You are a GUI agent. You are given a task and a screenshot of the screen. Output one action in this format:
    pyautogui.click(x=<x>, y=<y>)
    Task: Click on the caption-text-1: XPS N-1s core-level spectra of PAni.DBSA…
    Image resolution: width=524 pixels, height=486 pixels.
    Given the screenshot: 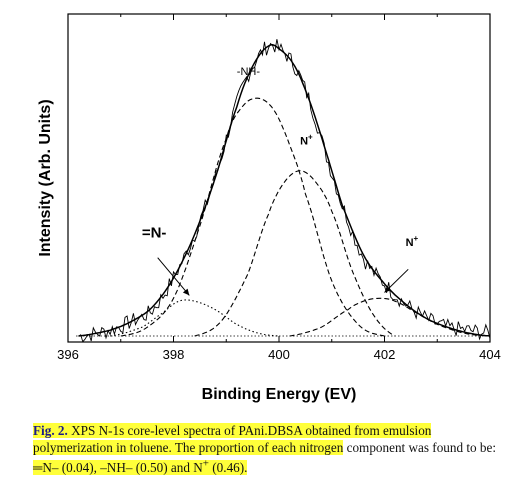 What is the action you would take?
    pyautogui.click(x=232, y=439)
    